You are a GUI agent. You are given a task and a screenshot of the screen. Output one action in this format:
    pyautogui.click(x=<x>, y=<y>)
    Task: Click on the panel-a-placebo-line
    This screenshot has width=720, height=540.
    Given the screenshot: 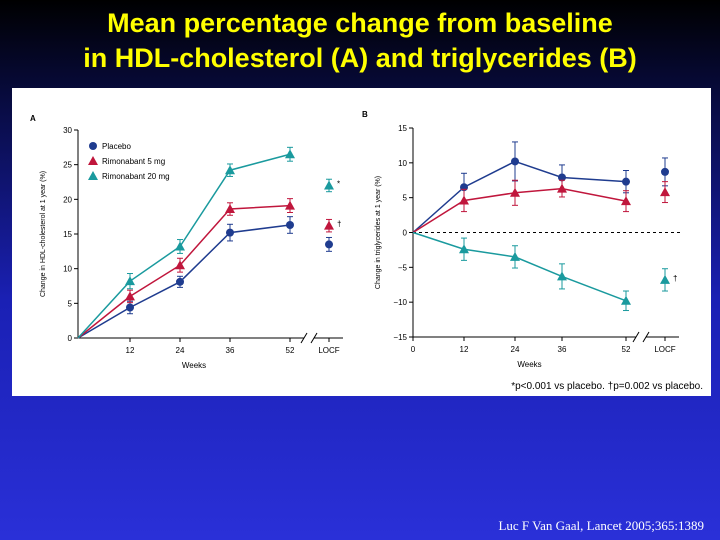 What is the action you would take?
    pyautogui.click(x=184, y=281)
    